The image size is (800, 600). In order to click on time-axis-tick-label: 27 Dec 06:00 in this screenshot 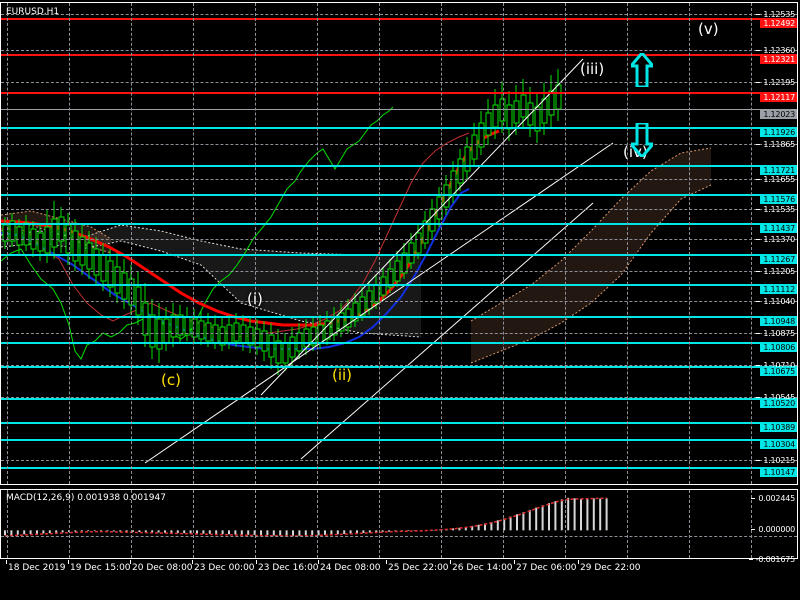, I will do `click(546, 568)`.